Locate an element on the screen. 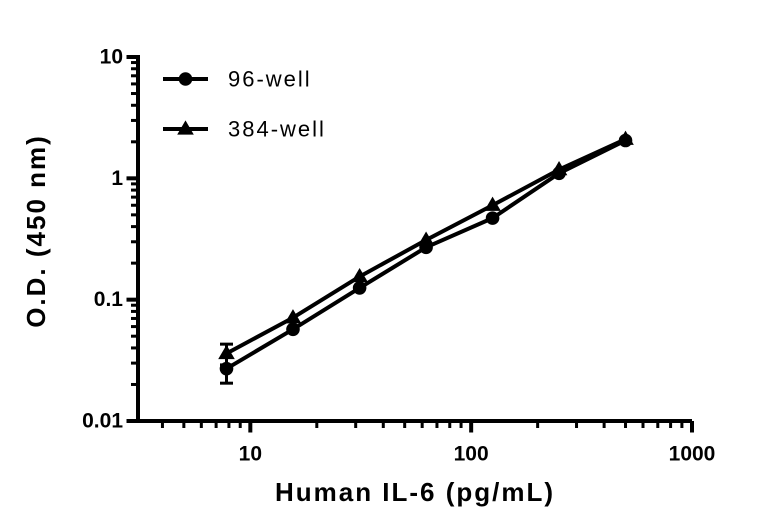  y-tick-label-0.01: 0.01 is located at coordinates (102, 421).